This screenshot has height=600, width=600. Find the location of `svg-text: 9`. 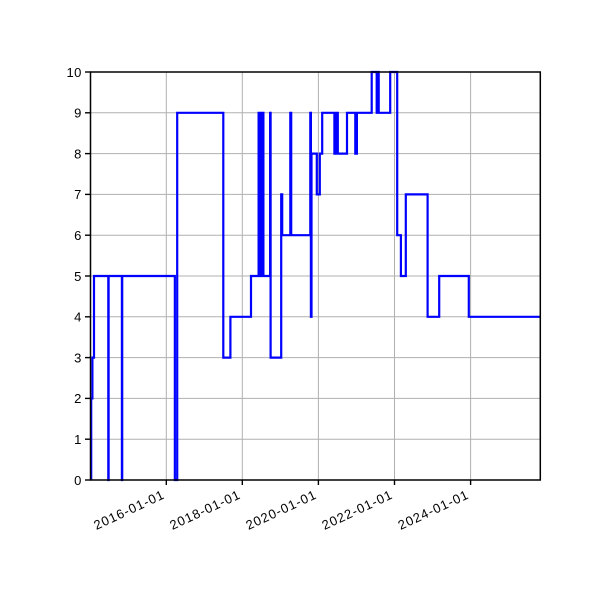

svg-text: 9 is located at coordinates (78, 113).